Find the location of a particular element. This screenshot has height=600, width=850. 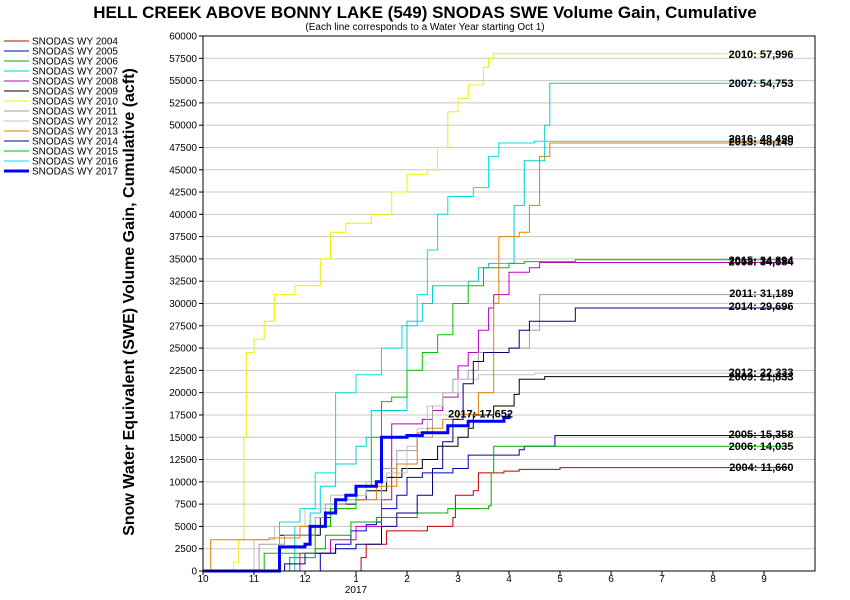

series-end-label: 2015: 34,894 is located at coordinates (762, 261).